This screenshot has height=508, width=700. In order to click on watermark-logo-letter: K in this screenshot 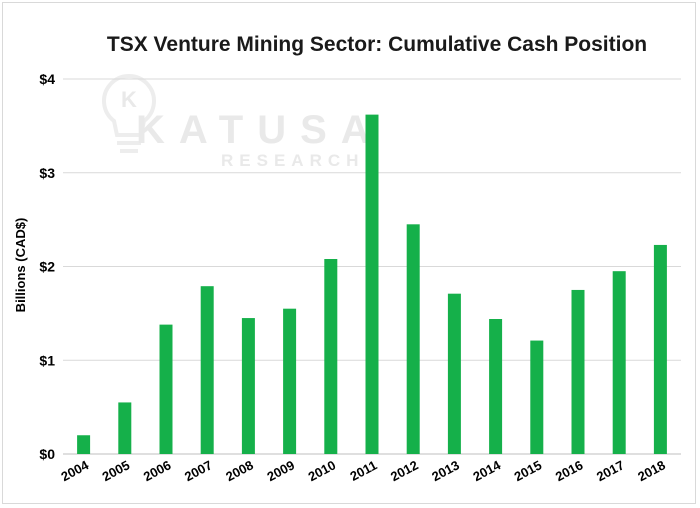, I will do `click(129, 99)`.